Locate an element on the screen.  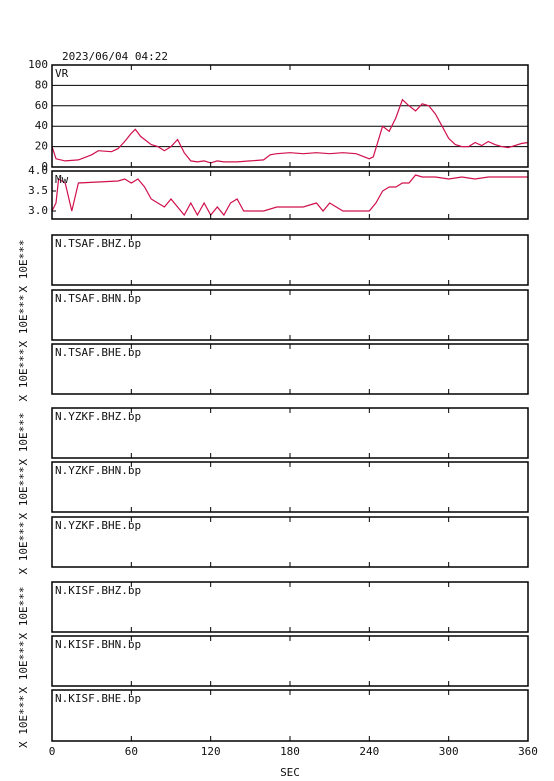
y-tick-label: 4.0 is located at coordinates (38, 170).